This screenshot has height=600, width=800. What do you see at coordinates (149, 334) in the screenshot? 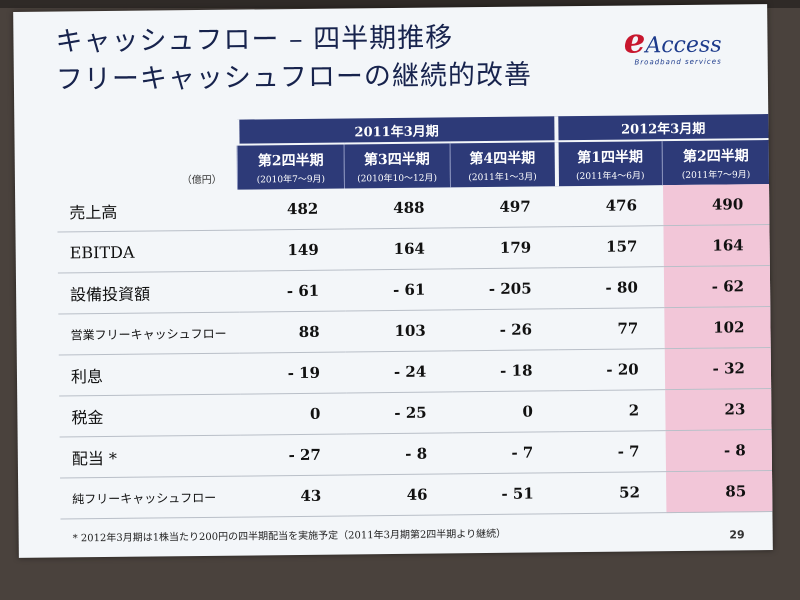
I see `row-label: 営業フリーキャッシュフロー` at bounding box center [149, 334].